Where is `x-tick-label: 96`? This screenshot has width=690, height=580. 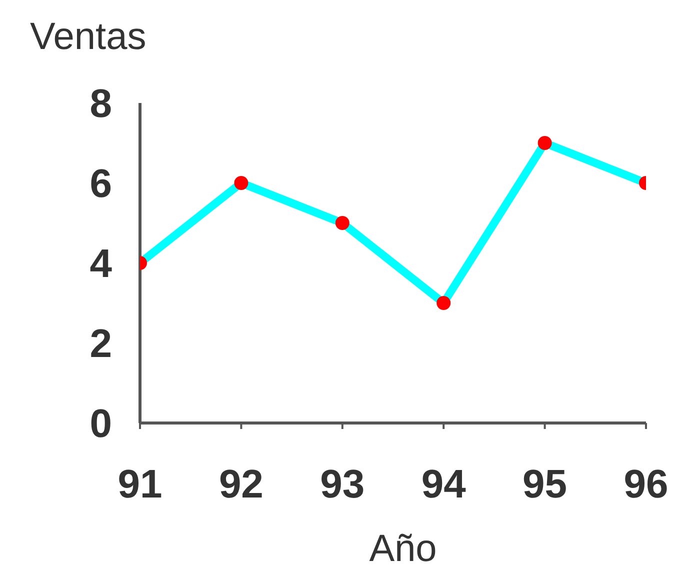 x-tick-label: 96 is located at coordinates (646, 484).